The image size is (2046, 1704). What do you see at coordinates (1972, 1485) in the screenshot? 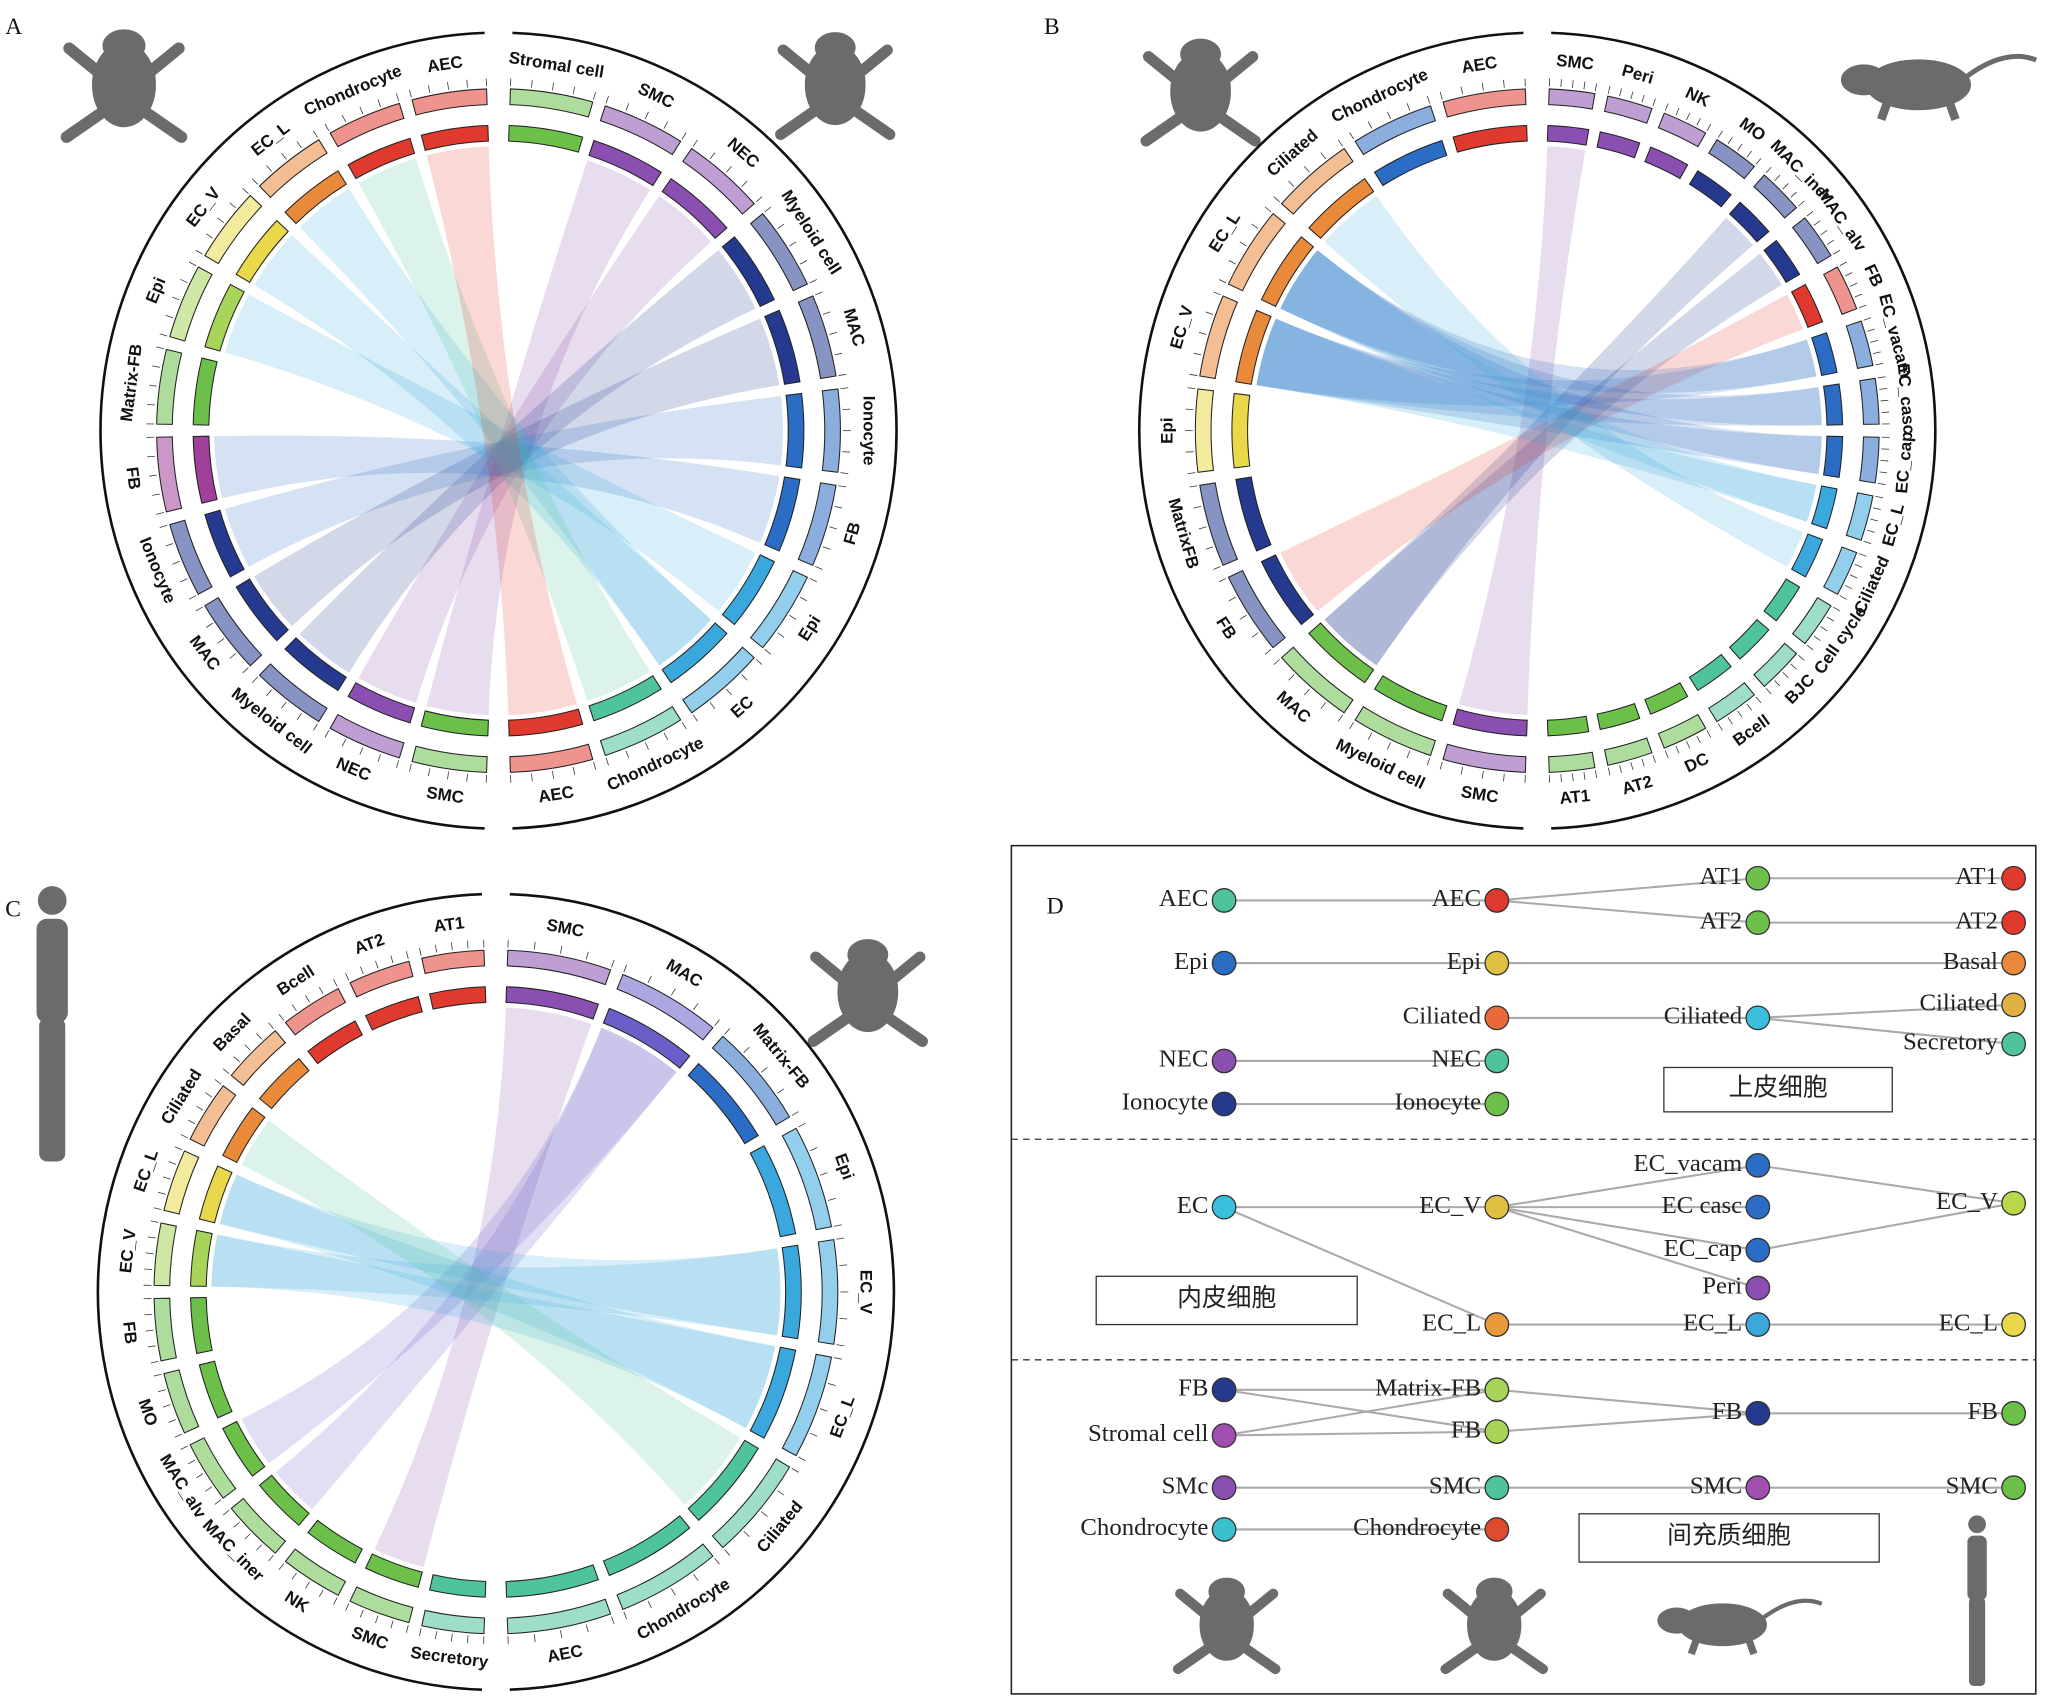
I see `node-label: SMC` at bounding box center [1972, 1485].